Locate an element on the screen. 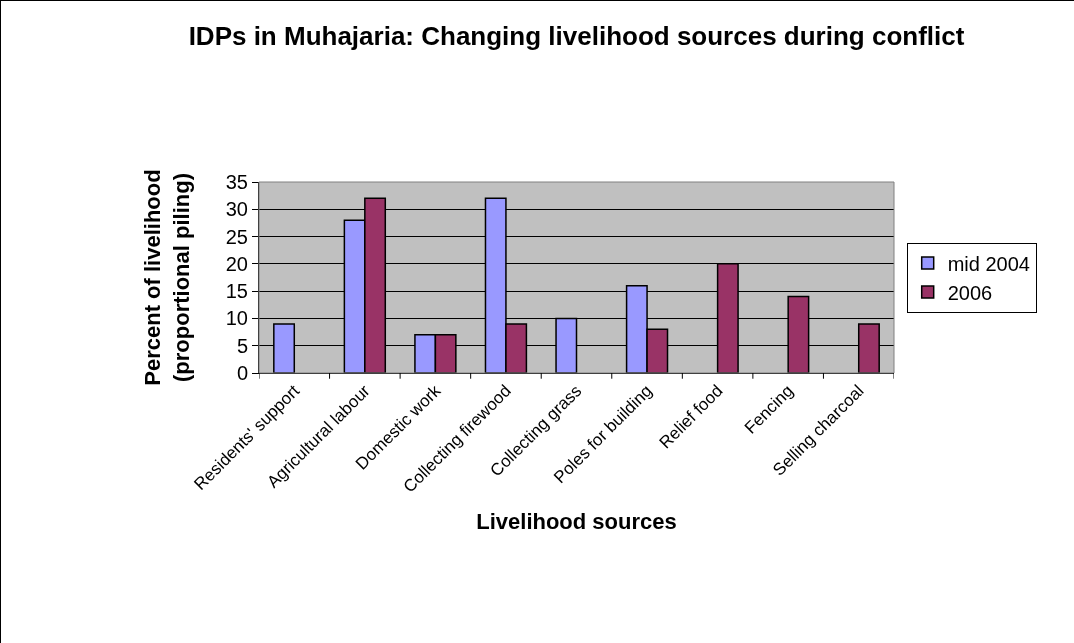 The width and height of the screenshot is (1074, 643). y-tick-label: 5 is located at coordinates (242, 345).